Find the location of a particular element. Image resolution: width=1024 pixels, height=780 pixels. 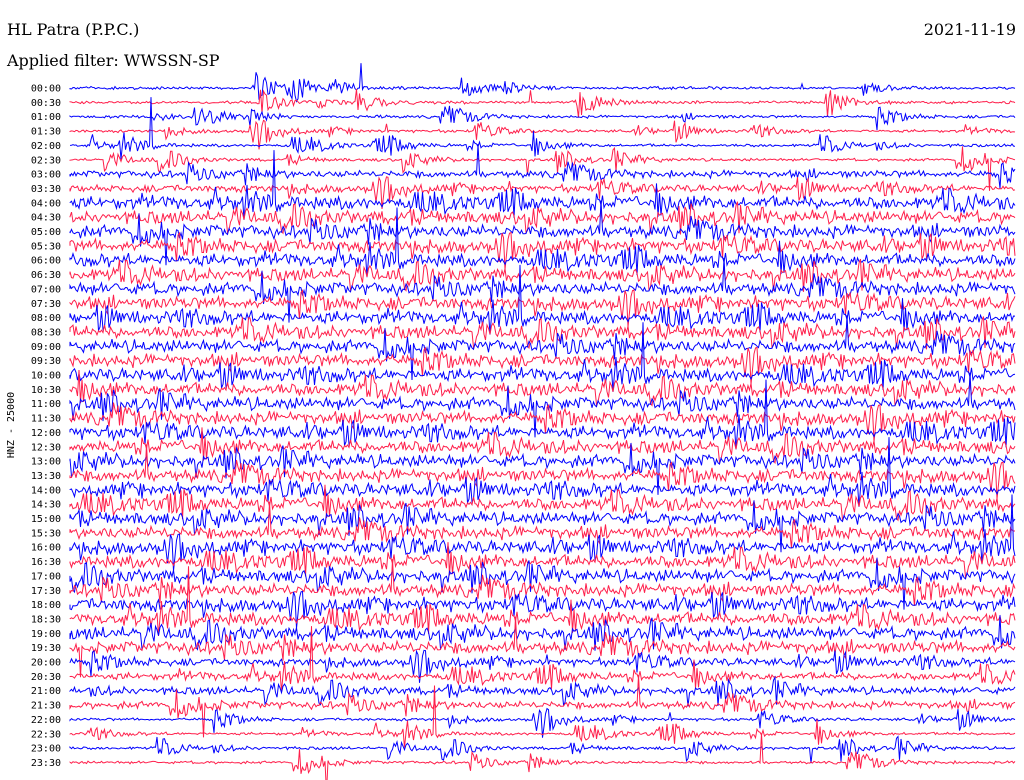

time-tick-label: 16:00 is located at coordinates (46, 548).